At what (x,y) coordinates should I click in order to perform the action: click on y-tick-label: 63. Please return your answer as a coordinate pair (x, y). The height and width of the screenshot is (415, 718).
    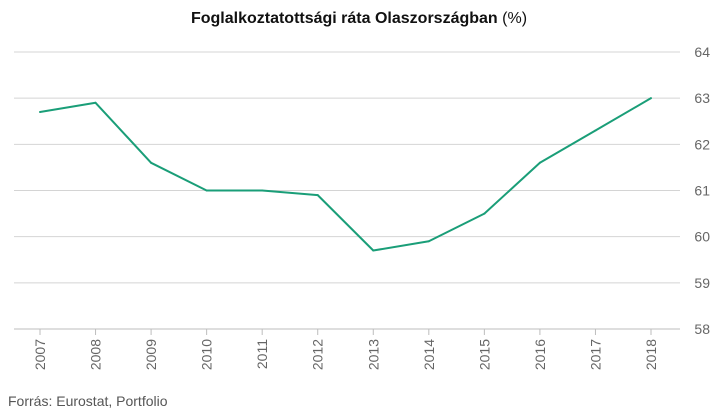
    Looking at the image, I should click on (702, 98).